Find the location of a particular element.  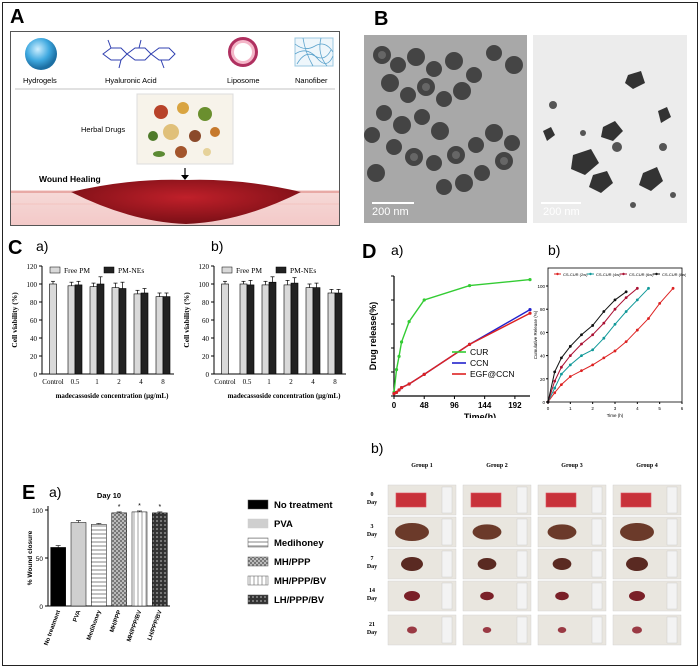

y-axis-label: Cell viability (%) is located at coordinates (14, 320).